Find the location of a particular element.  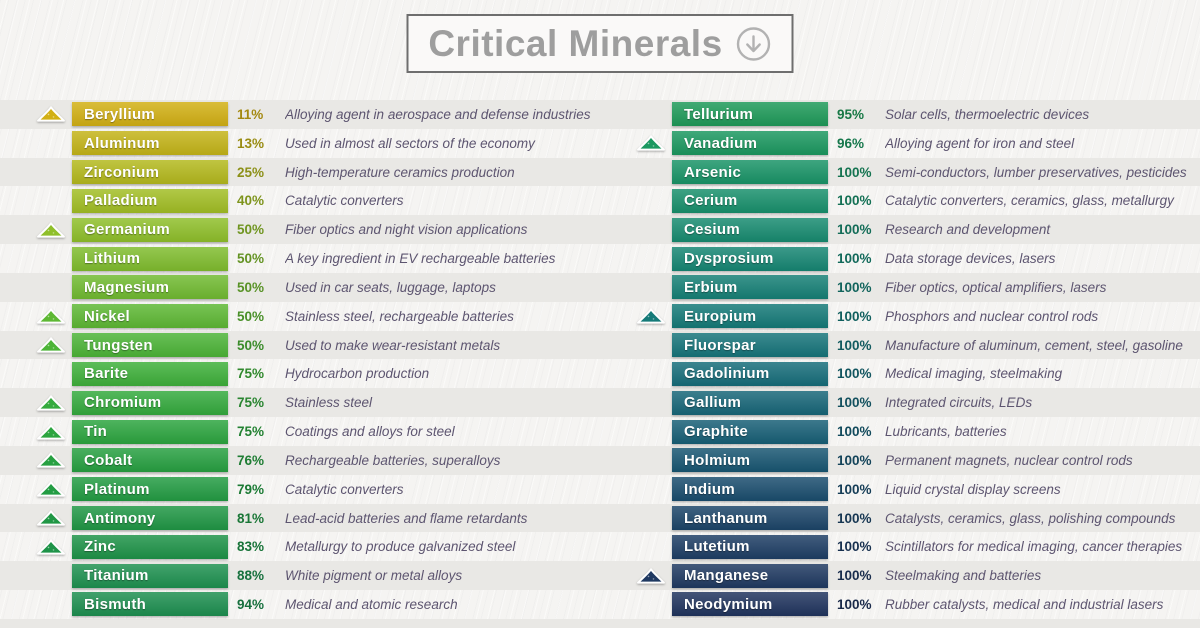

mineral-bar: Zirconium is located at coordinates (150, 172).